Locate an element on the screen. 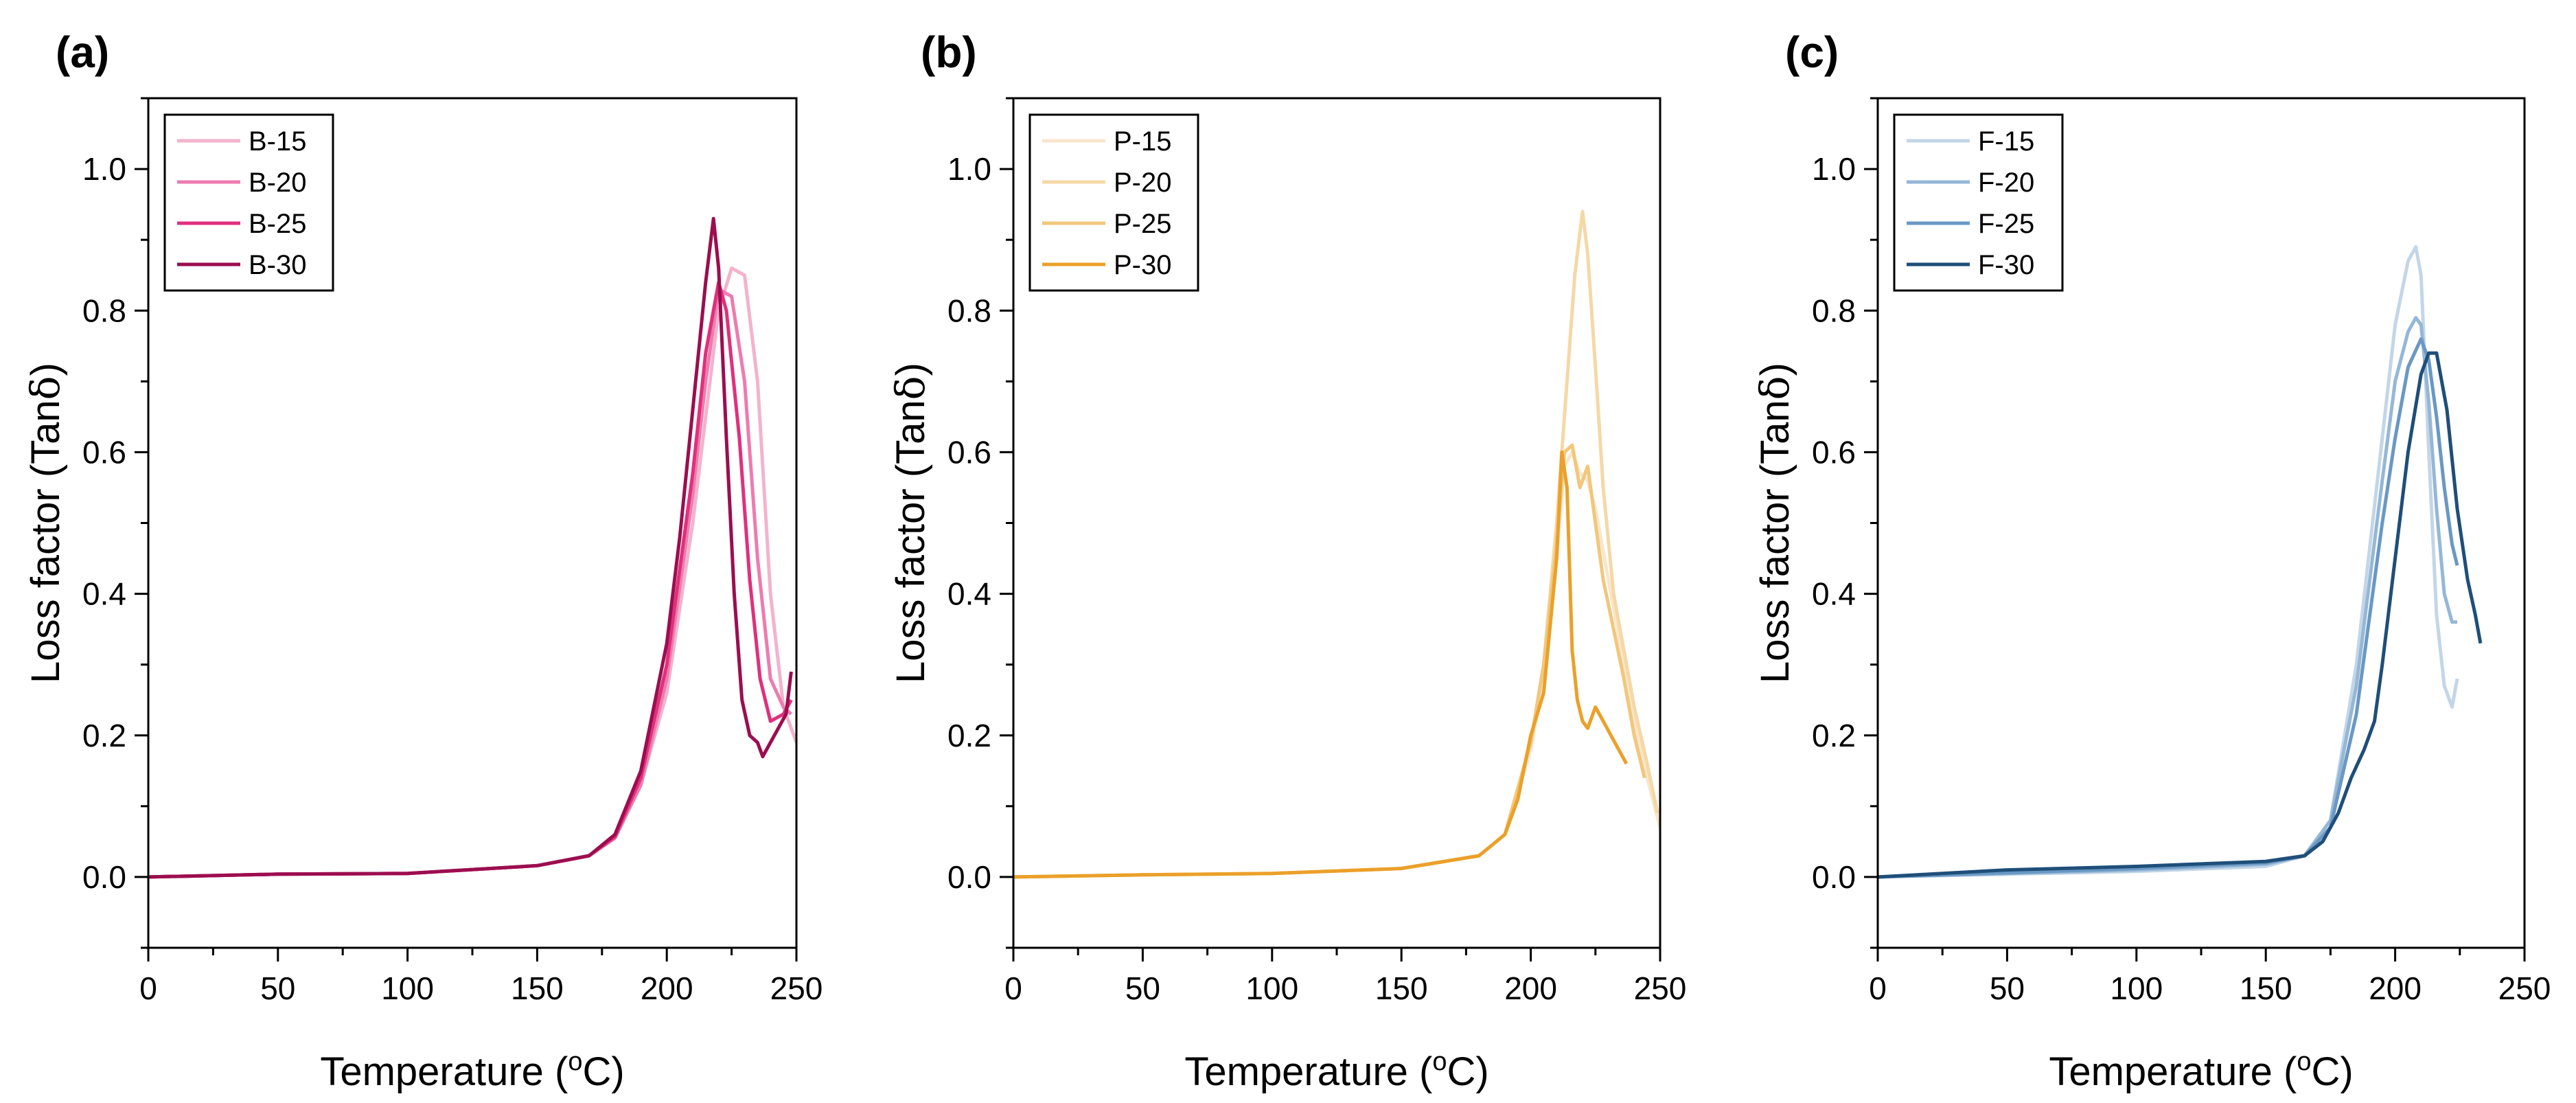 This screenshot has height=1103, width=2576. panel-label: (a) is located at coordinates (82, 52).